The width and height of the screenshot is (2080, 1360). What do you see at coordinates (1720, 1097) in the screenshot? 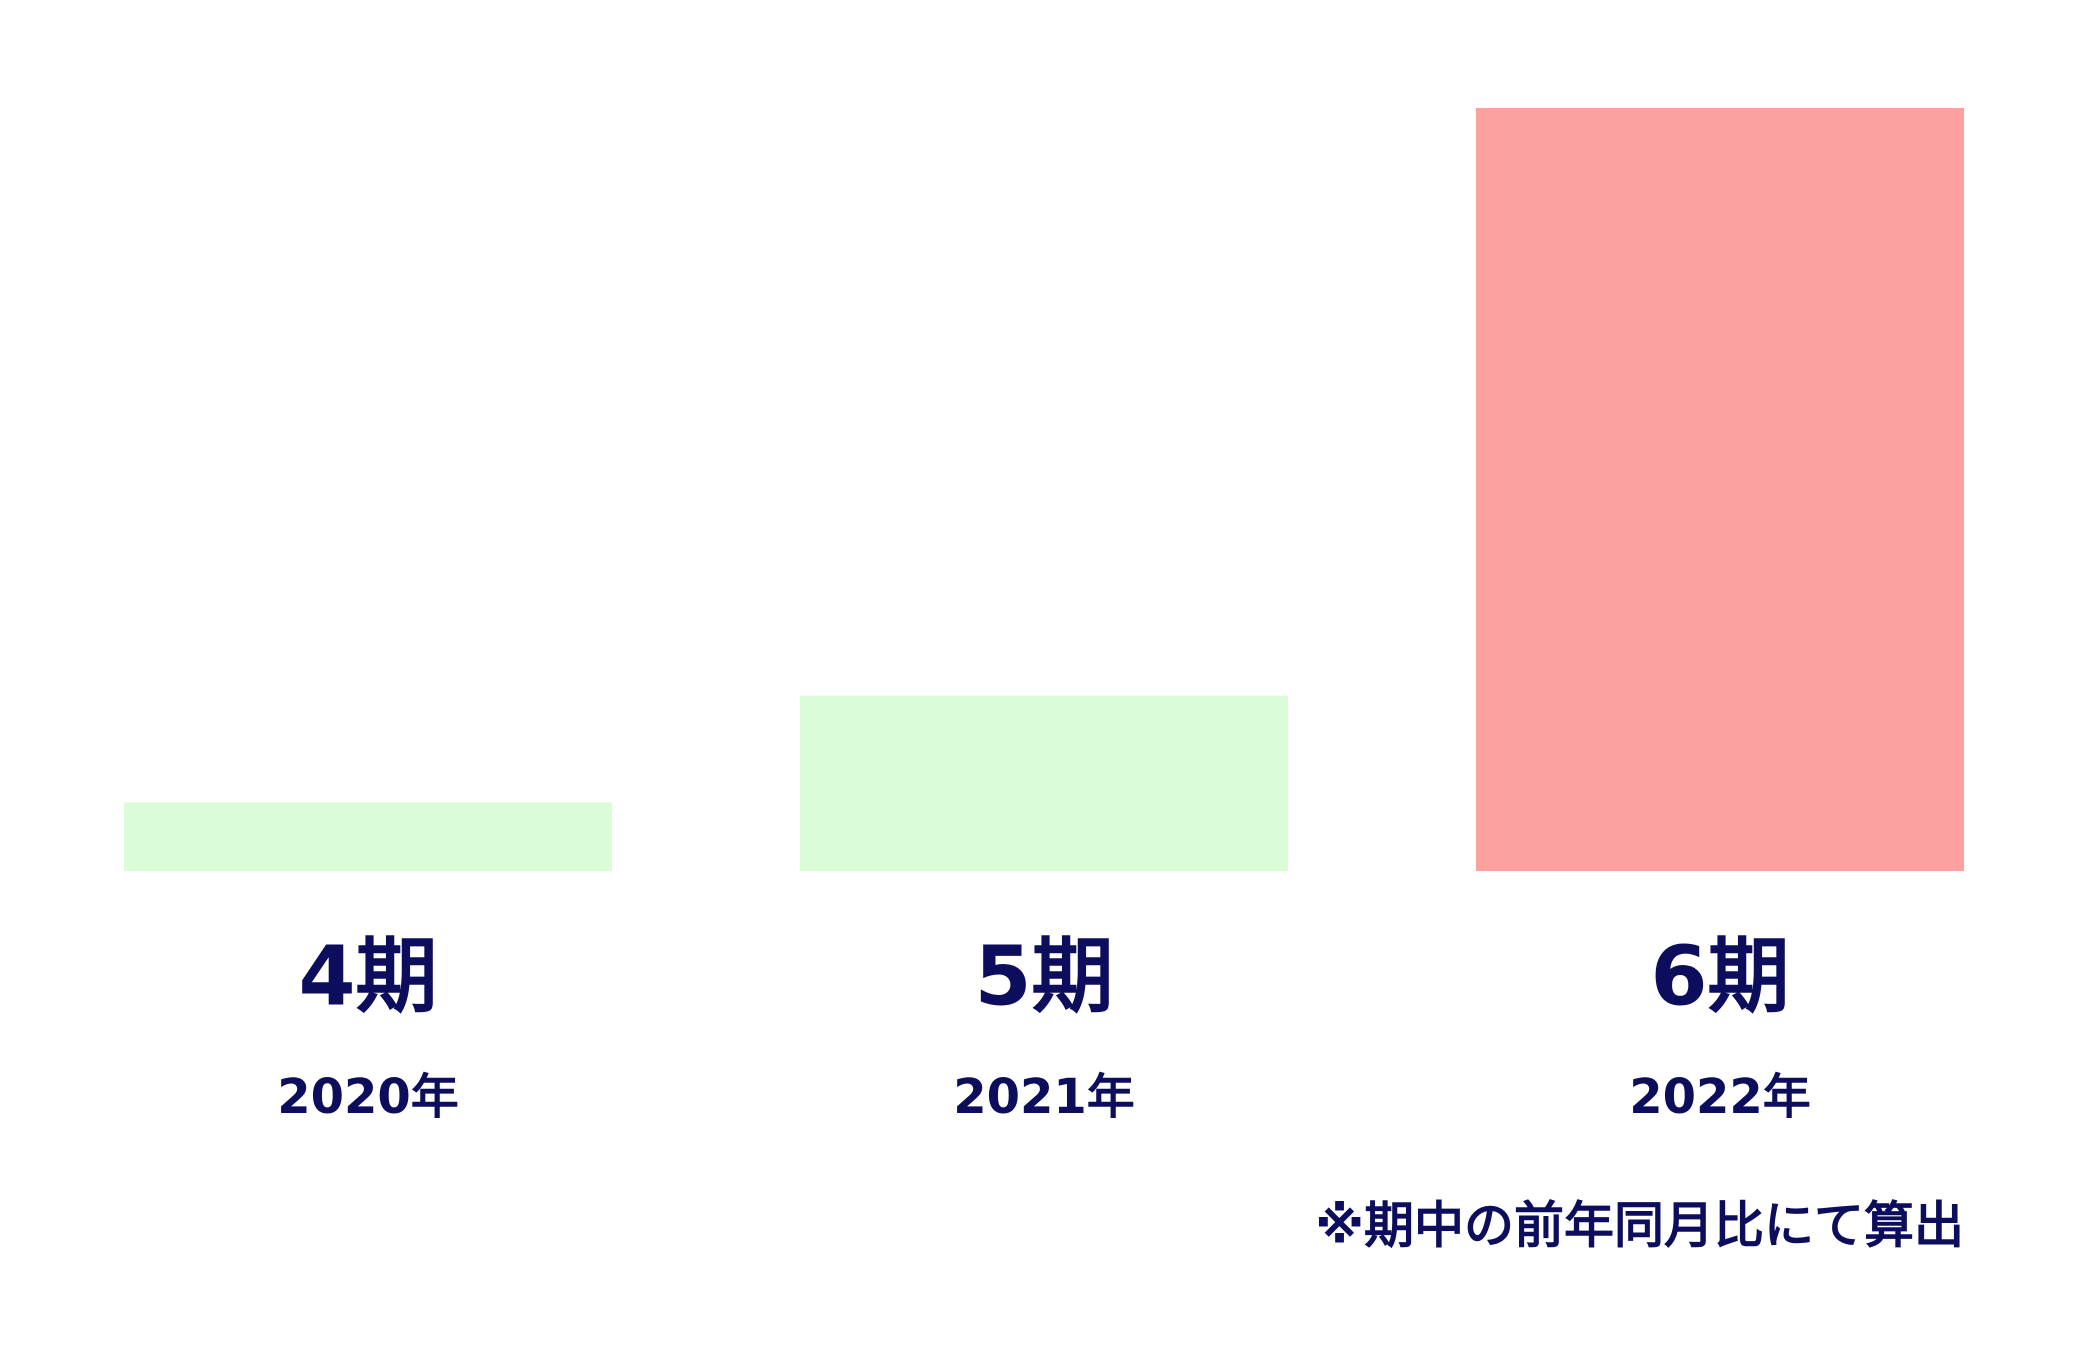
I see `year-label: 2022年` at bounding box center [1720, 1097].